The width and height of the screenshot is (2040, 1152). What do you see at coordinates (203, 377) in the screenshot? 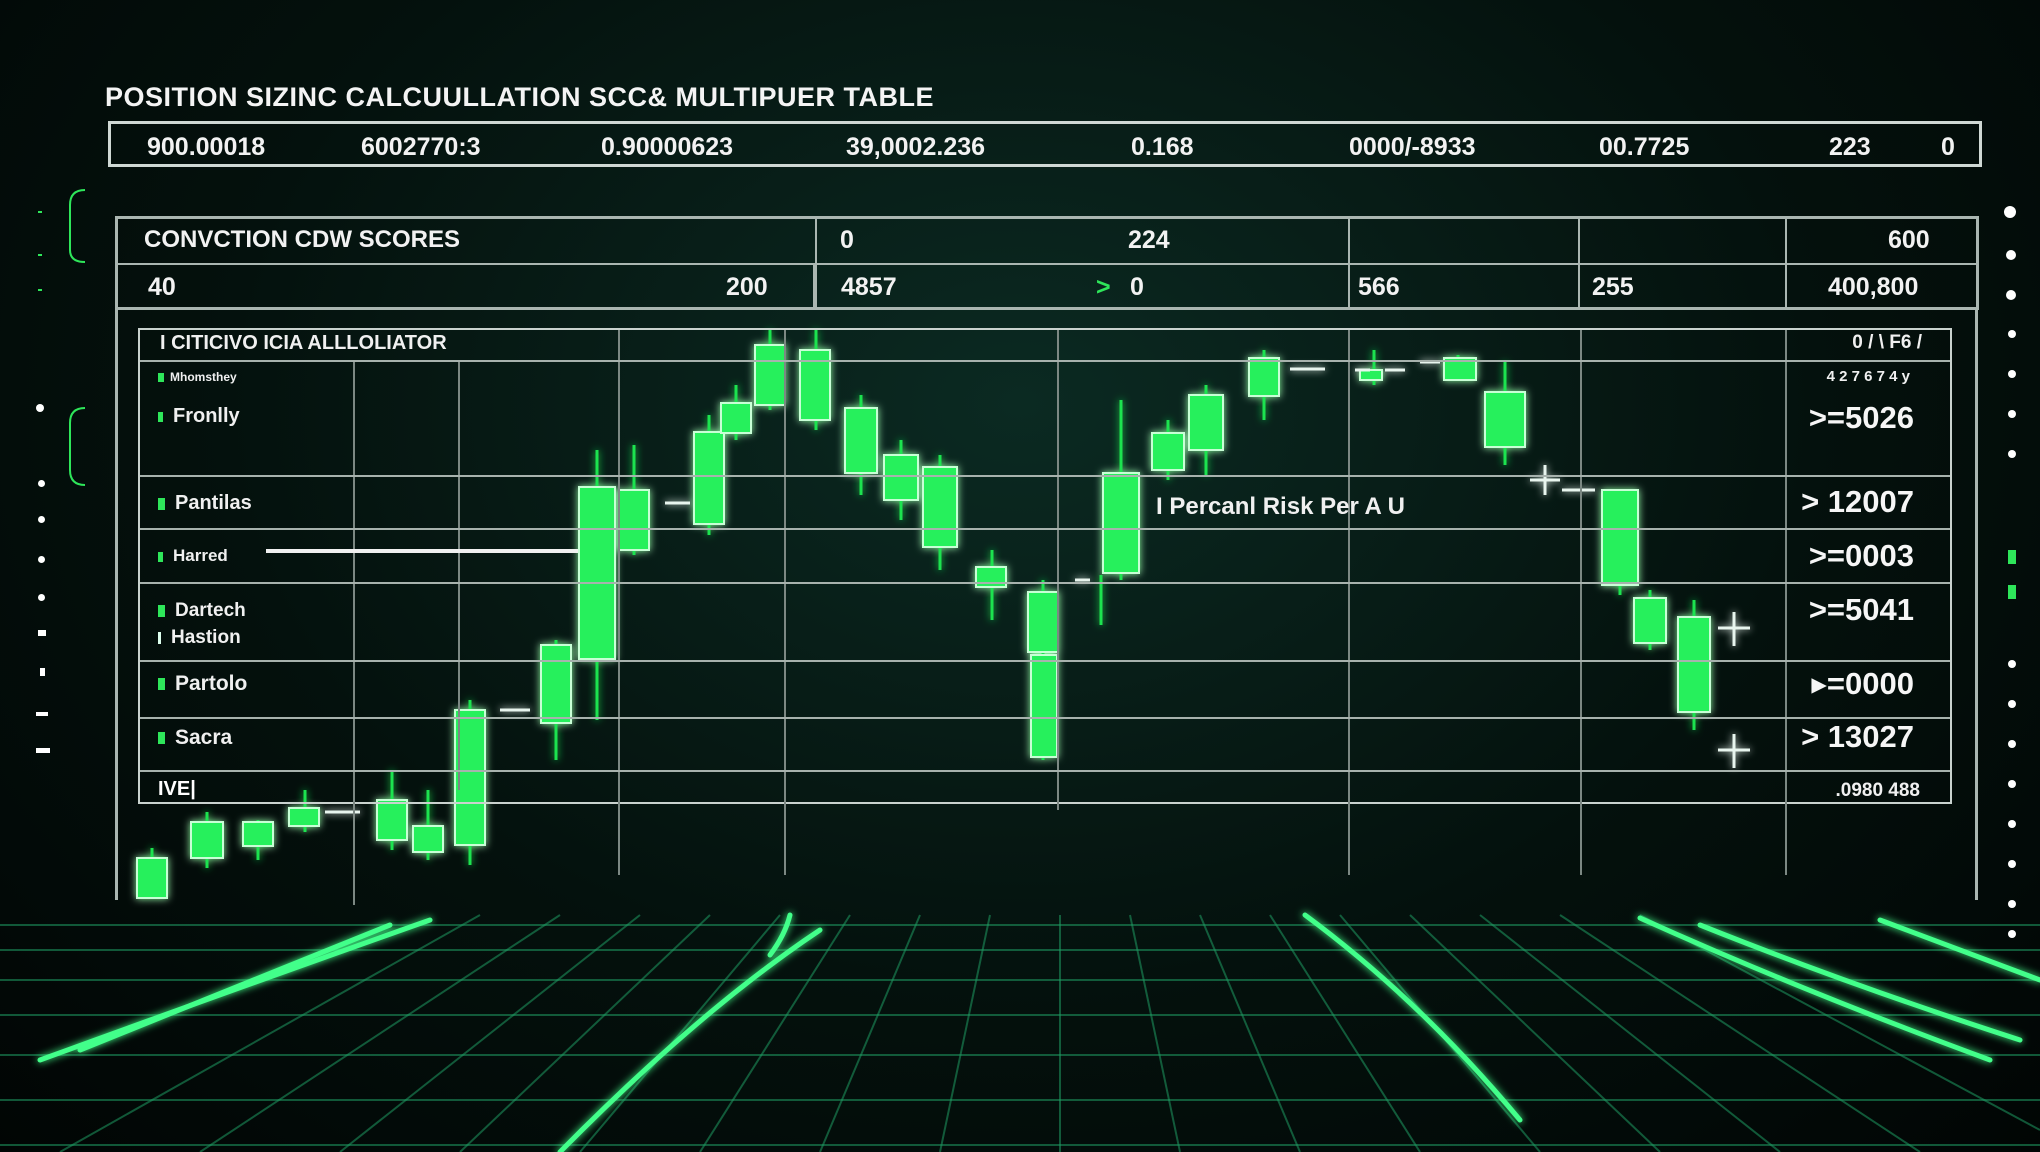
I see `allocator-sub-label-text: Mhomsthey` at bounding box center [203, 377].